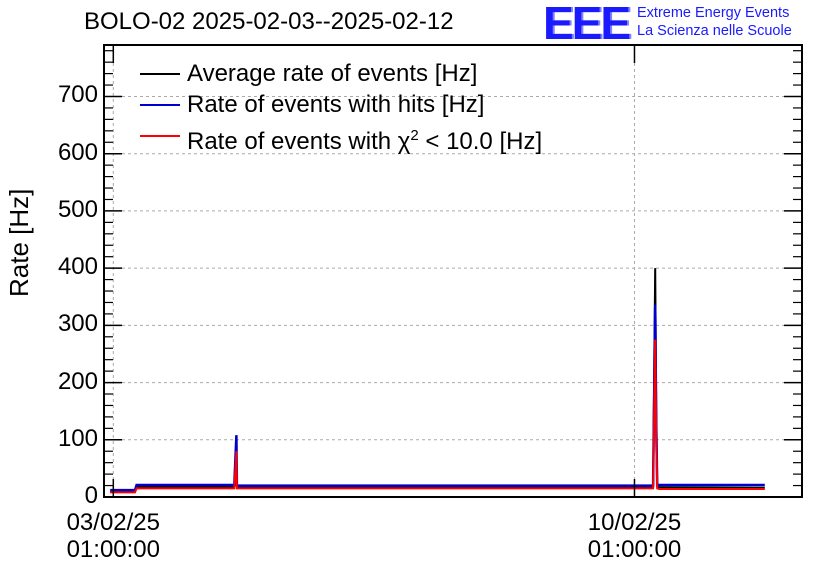 The image size is (836, 572). What do you see at coordinates (336, 104) in the screenshot?
I see `legend-label: Rate of events with hits [Hz]` at bounding box center [336, 104].